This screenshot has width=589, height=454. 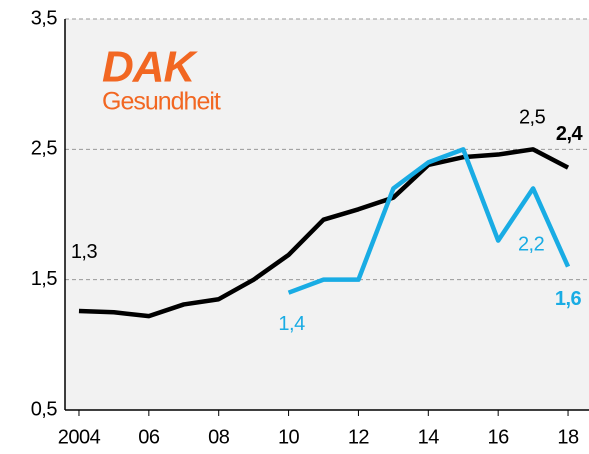 What do you see at coordinates (44, 149) in the screenshot?
I see `y-tick-label: 2,5` at bounding box center [44, 149].